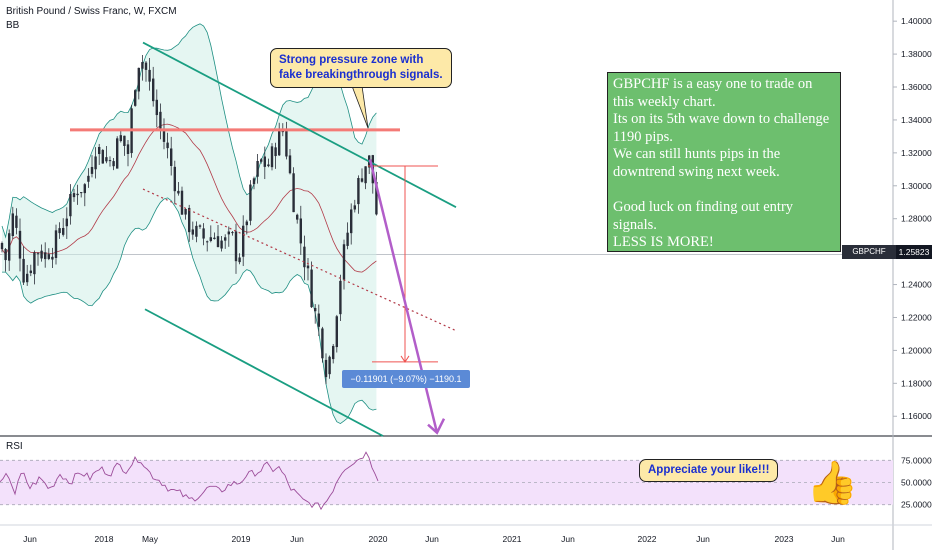 This screenshot has width=932, height=550. I want to click on price-tick-label-4: 1.32000, so click(916, 153).